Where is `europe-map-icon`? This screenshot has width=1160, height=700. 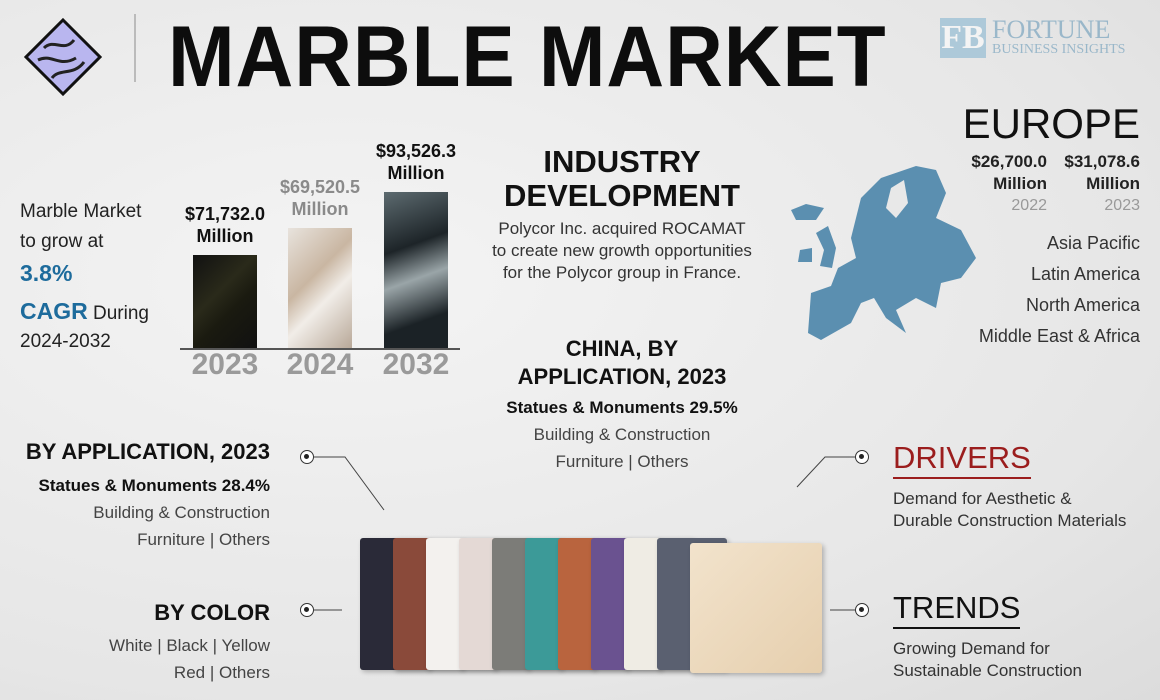 europe-map-icon is located at coordinates (886, 260).